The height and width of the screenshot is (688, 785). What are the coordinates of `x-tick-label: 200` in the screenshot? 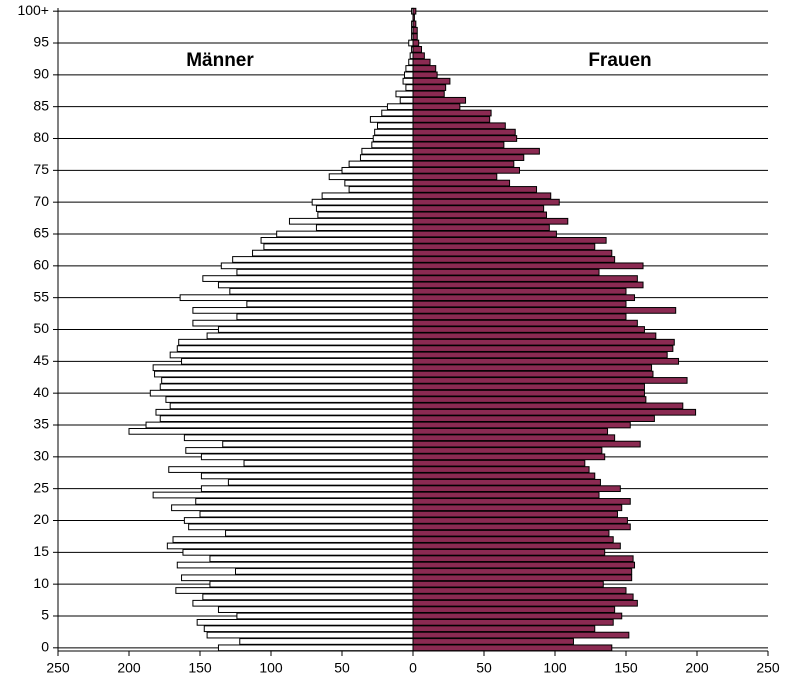 It's located at (129, 668).